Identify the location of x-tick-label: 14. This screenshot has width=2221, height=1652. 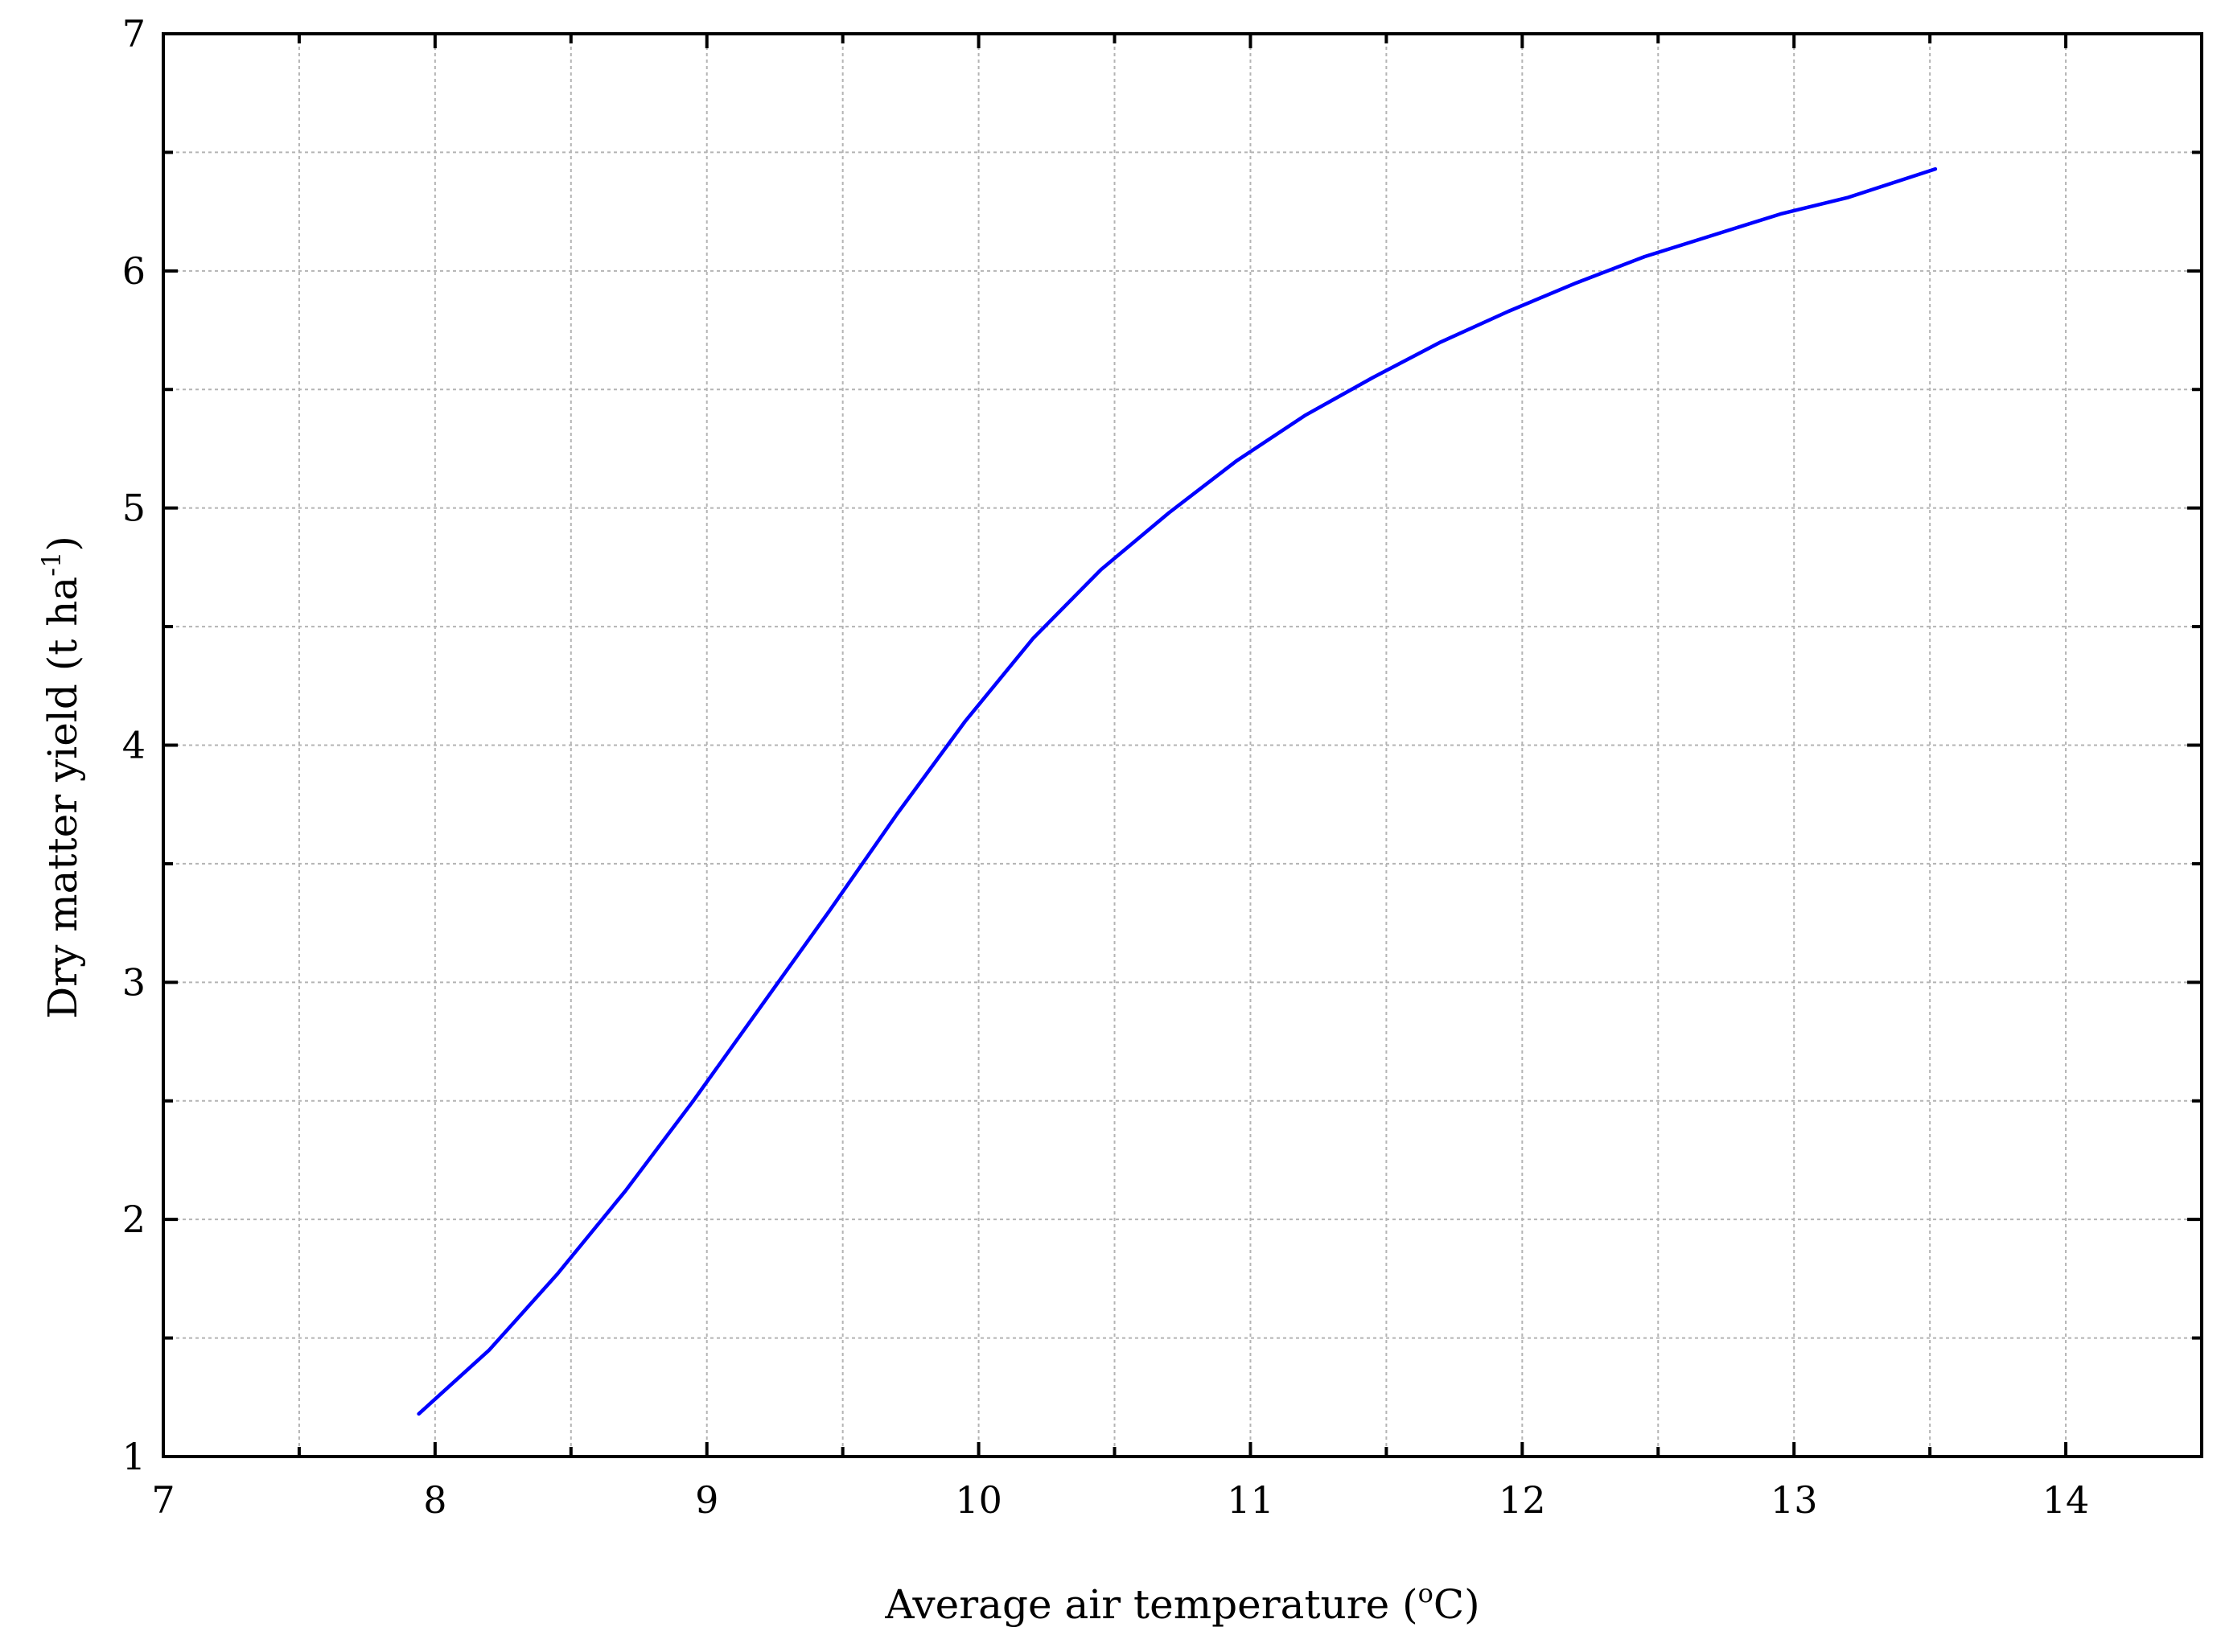
(2066, 1500).